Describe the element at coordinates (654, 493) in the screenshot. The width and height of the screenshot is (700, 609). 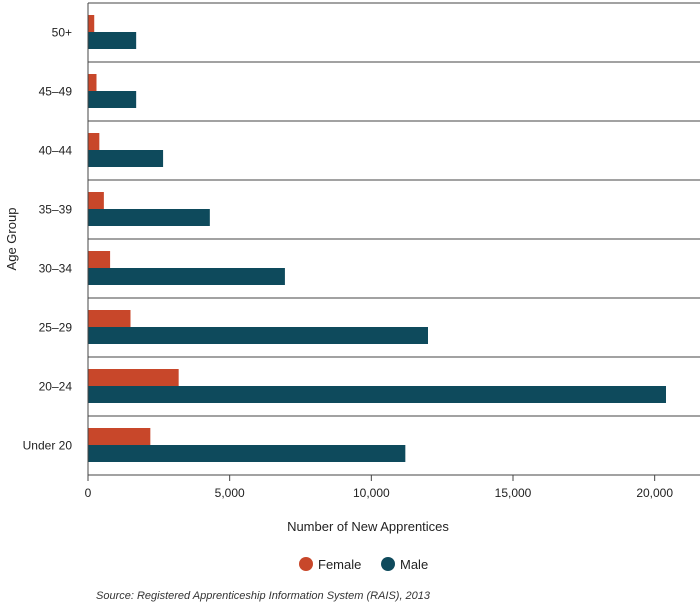
I see `x-tick-label: 20,000` at that location.